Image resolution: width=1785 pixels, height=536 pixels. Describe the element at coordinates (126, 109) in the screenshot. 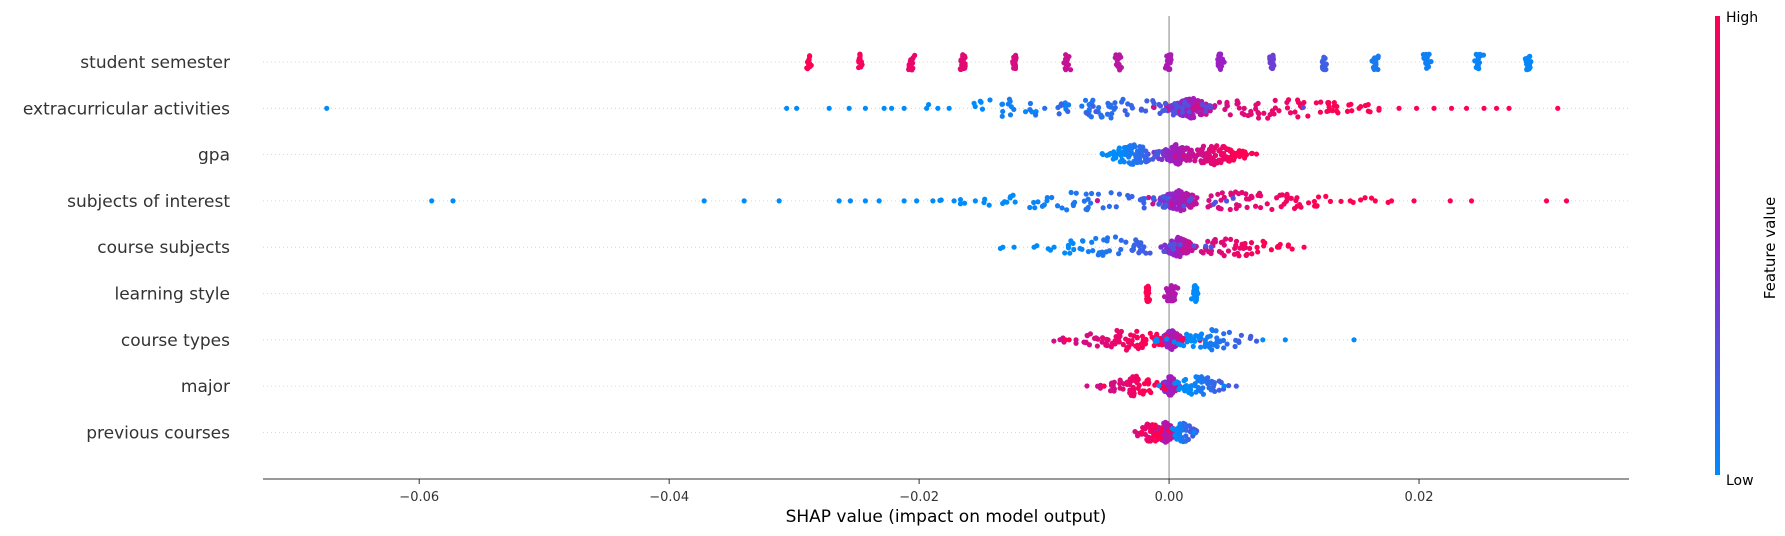

I see `feature-label: extracurricular activities` at that location.